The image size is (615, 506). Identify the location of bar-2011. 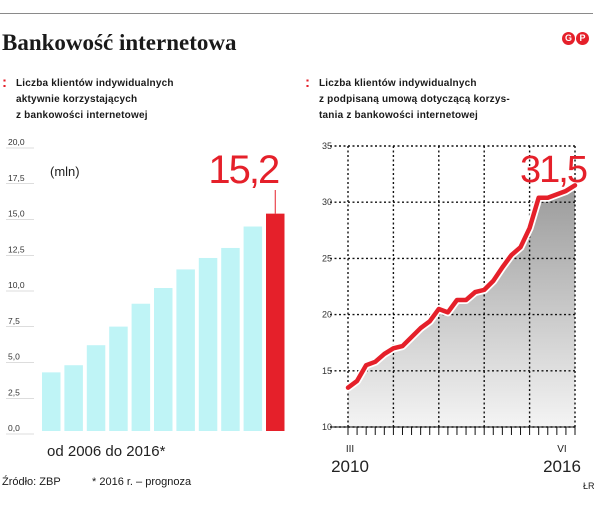
(163, 359).